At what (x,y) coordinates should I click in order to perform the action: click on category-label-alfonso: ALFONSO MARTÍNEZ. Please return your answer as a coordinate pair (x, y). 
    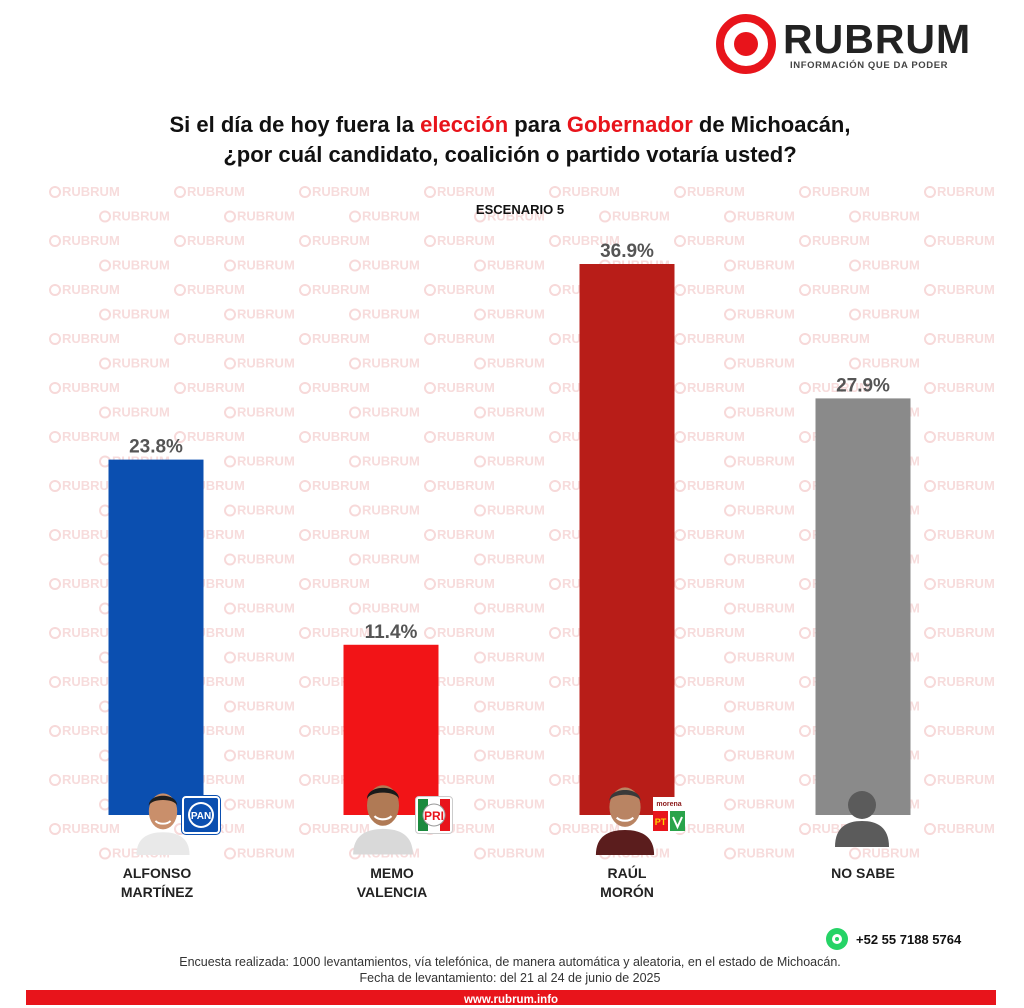
    Looking at the image, I should click on (157, 883).